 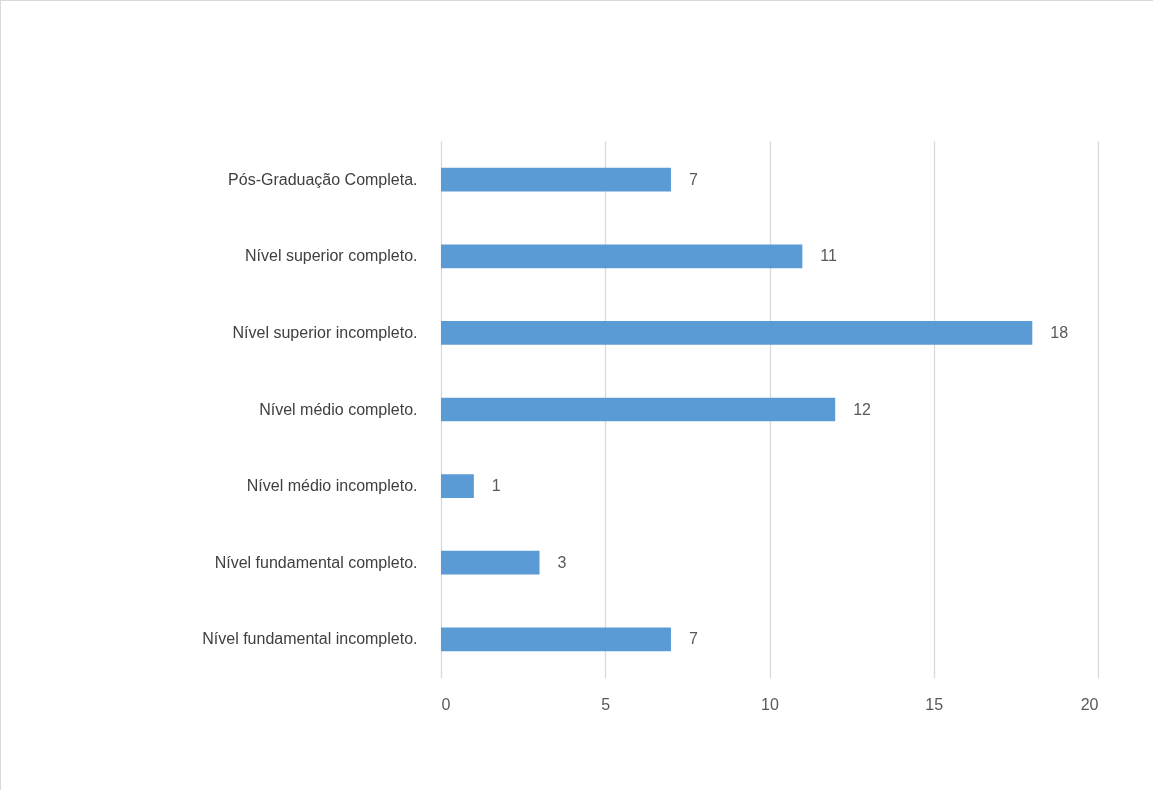 What do you see at coordinates (1059, 332) in the screenshot?
I see `data-label: 18` at bounding box center [1059, 332].